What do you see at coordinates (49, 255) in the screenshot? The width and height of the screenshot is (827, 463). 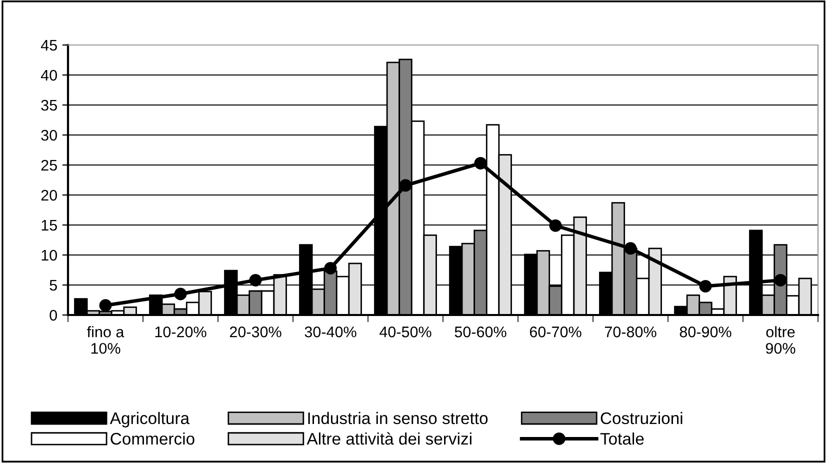 I see `y-tick-label: 10` at bounding box center [49, 255].